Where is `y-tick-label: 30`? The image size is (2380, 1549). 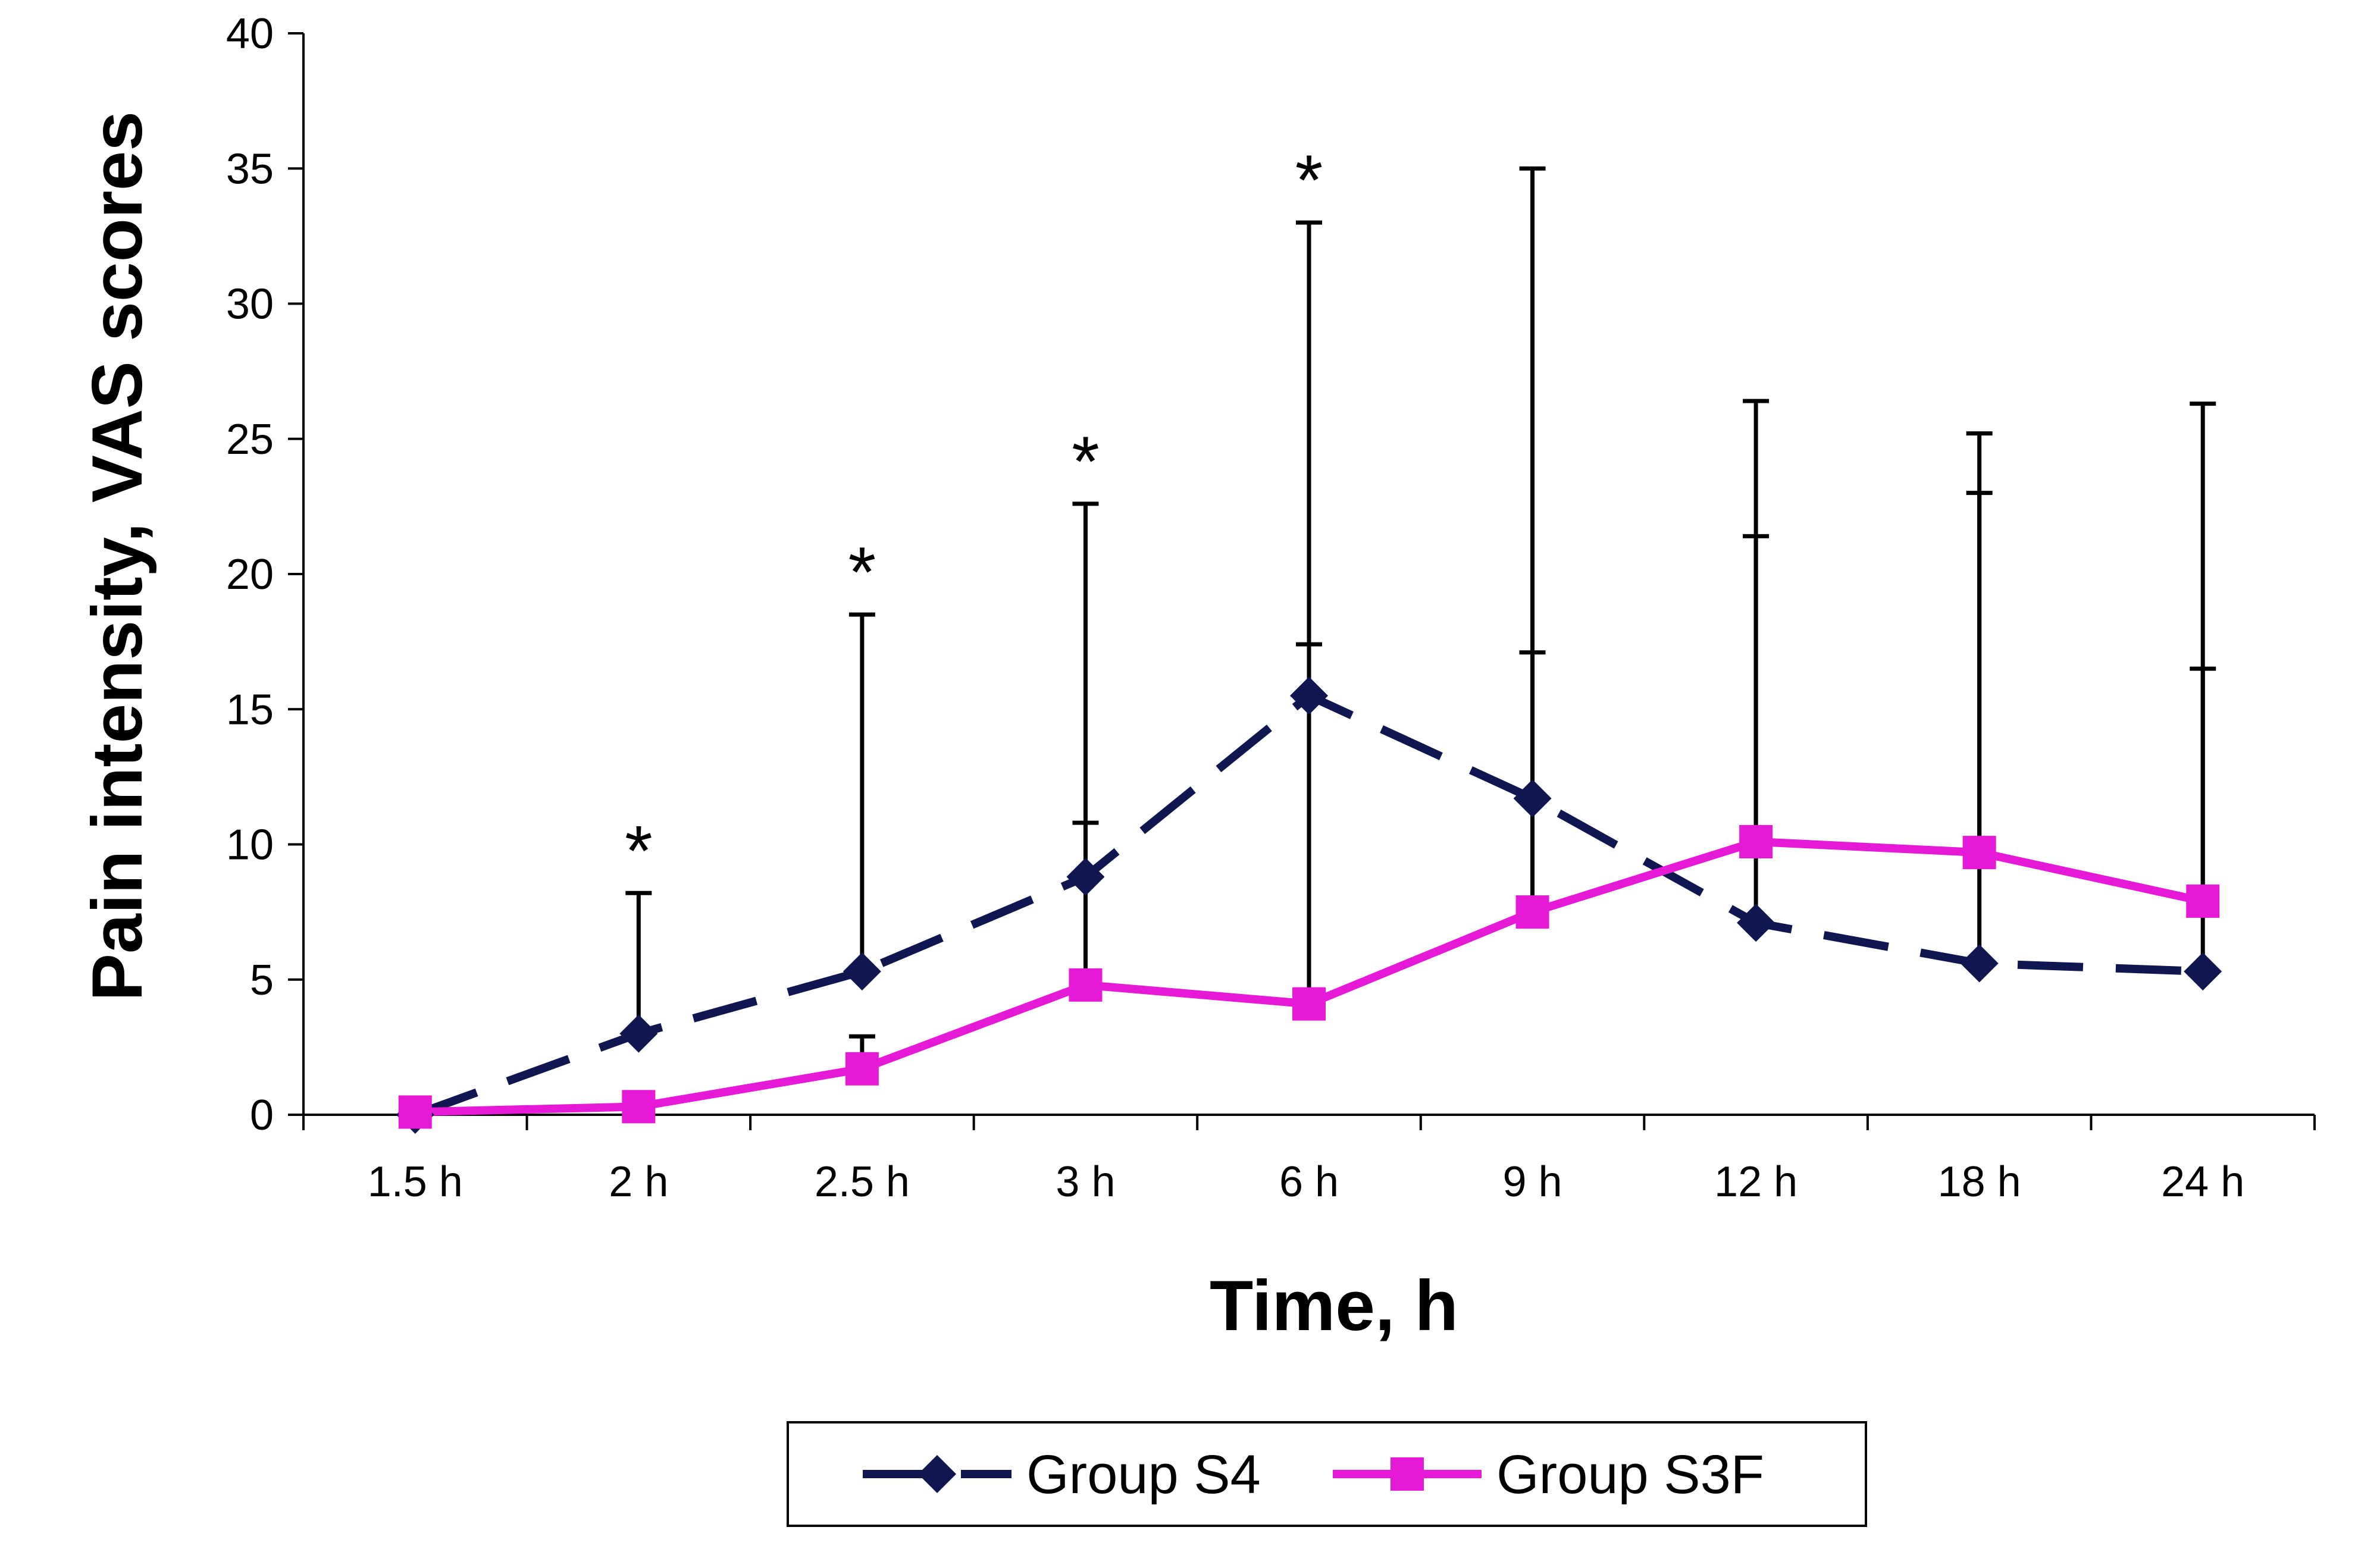 y-tick-label: 30 is located at coordinates (250, 304).